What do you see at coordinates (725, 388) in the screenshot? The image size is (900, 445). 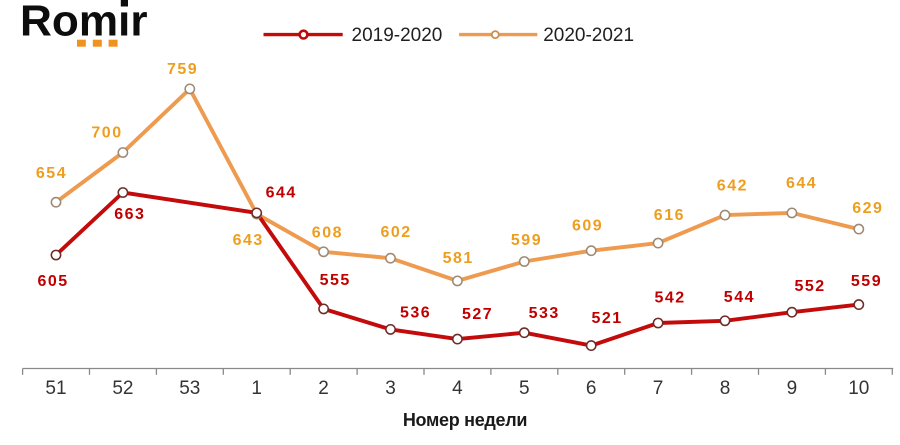 I see `svg-text: 8` at bounding box center [725, 388].